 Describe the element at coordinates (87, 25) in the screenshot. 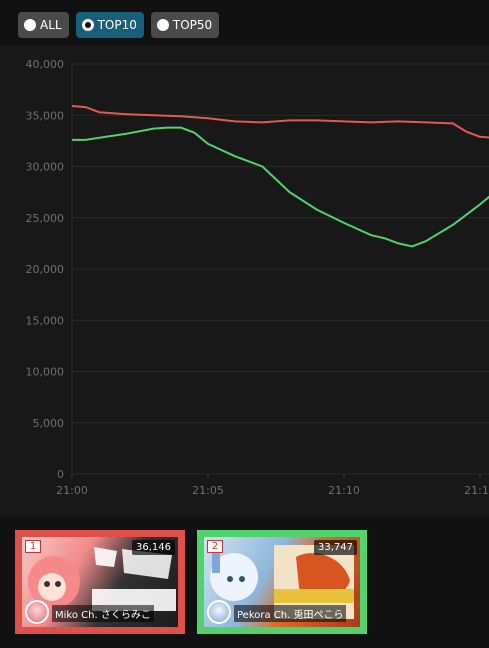

I see `radio-checked-icon` at that location.